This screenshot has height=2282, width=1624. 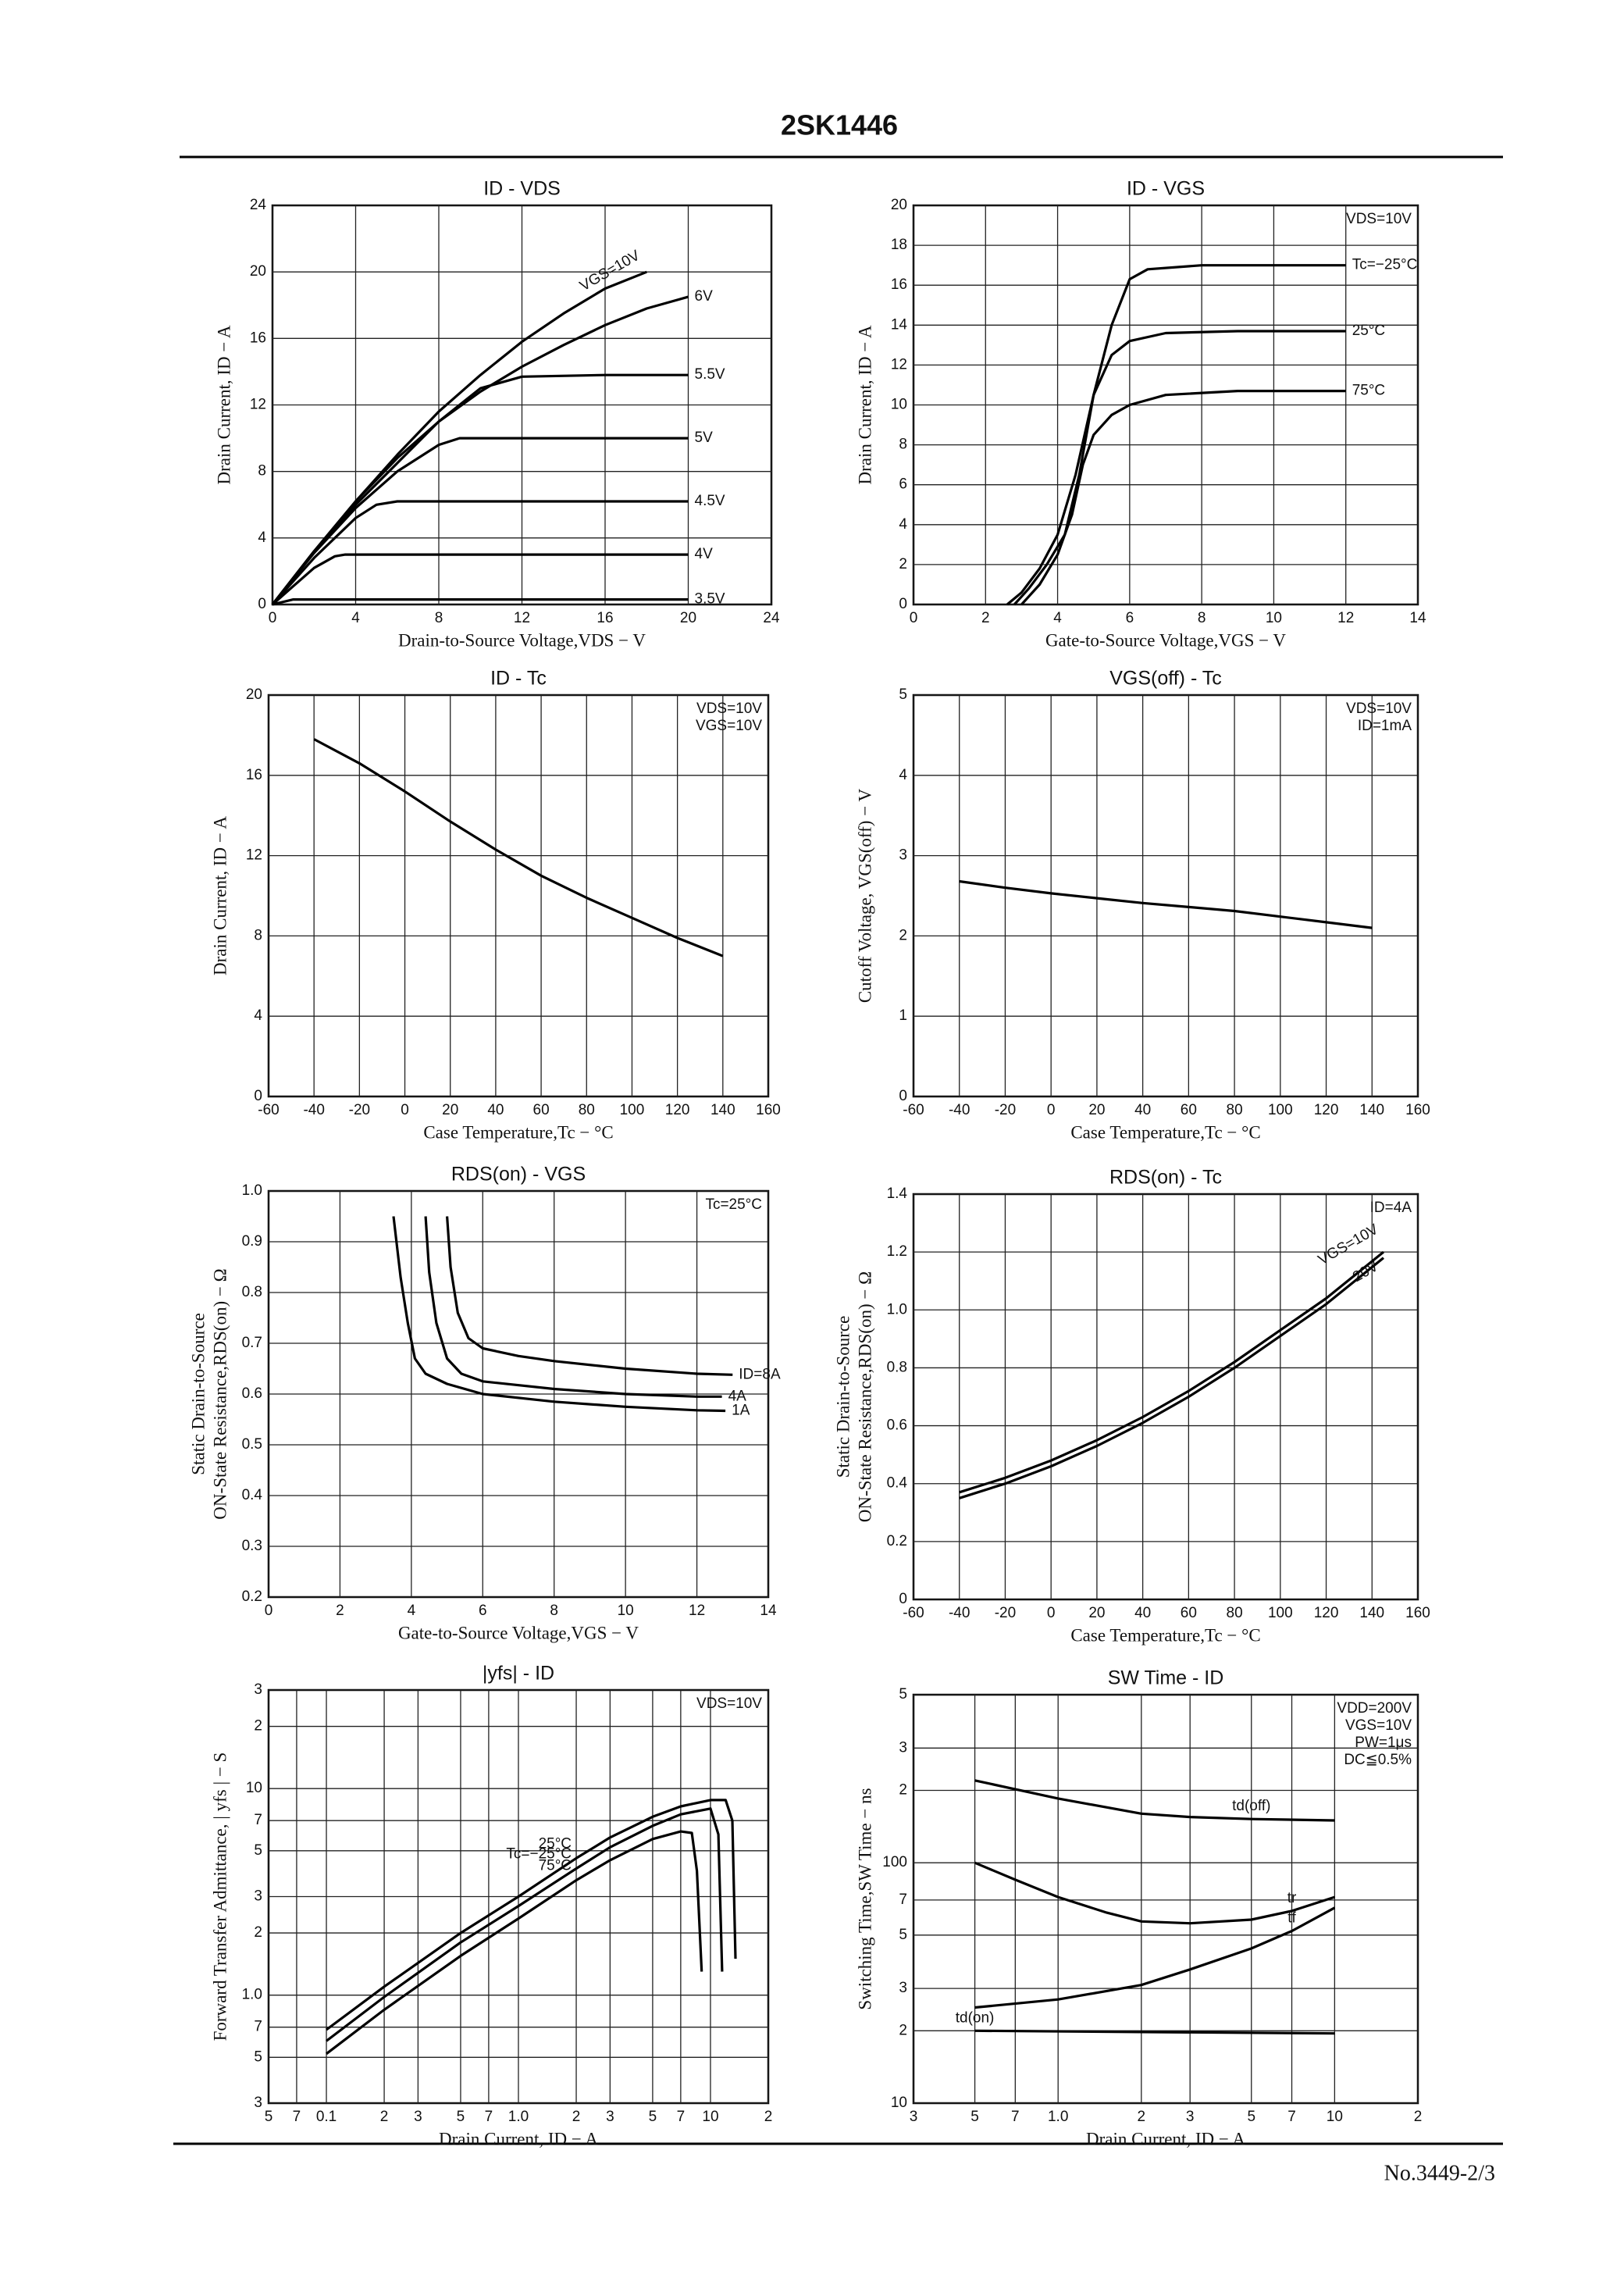 I want to click on y-tick-label: 18, so click(x=899, y=245).